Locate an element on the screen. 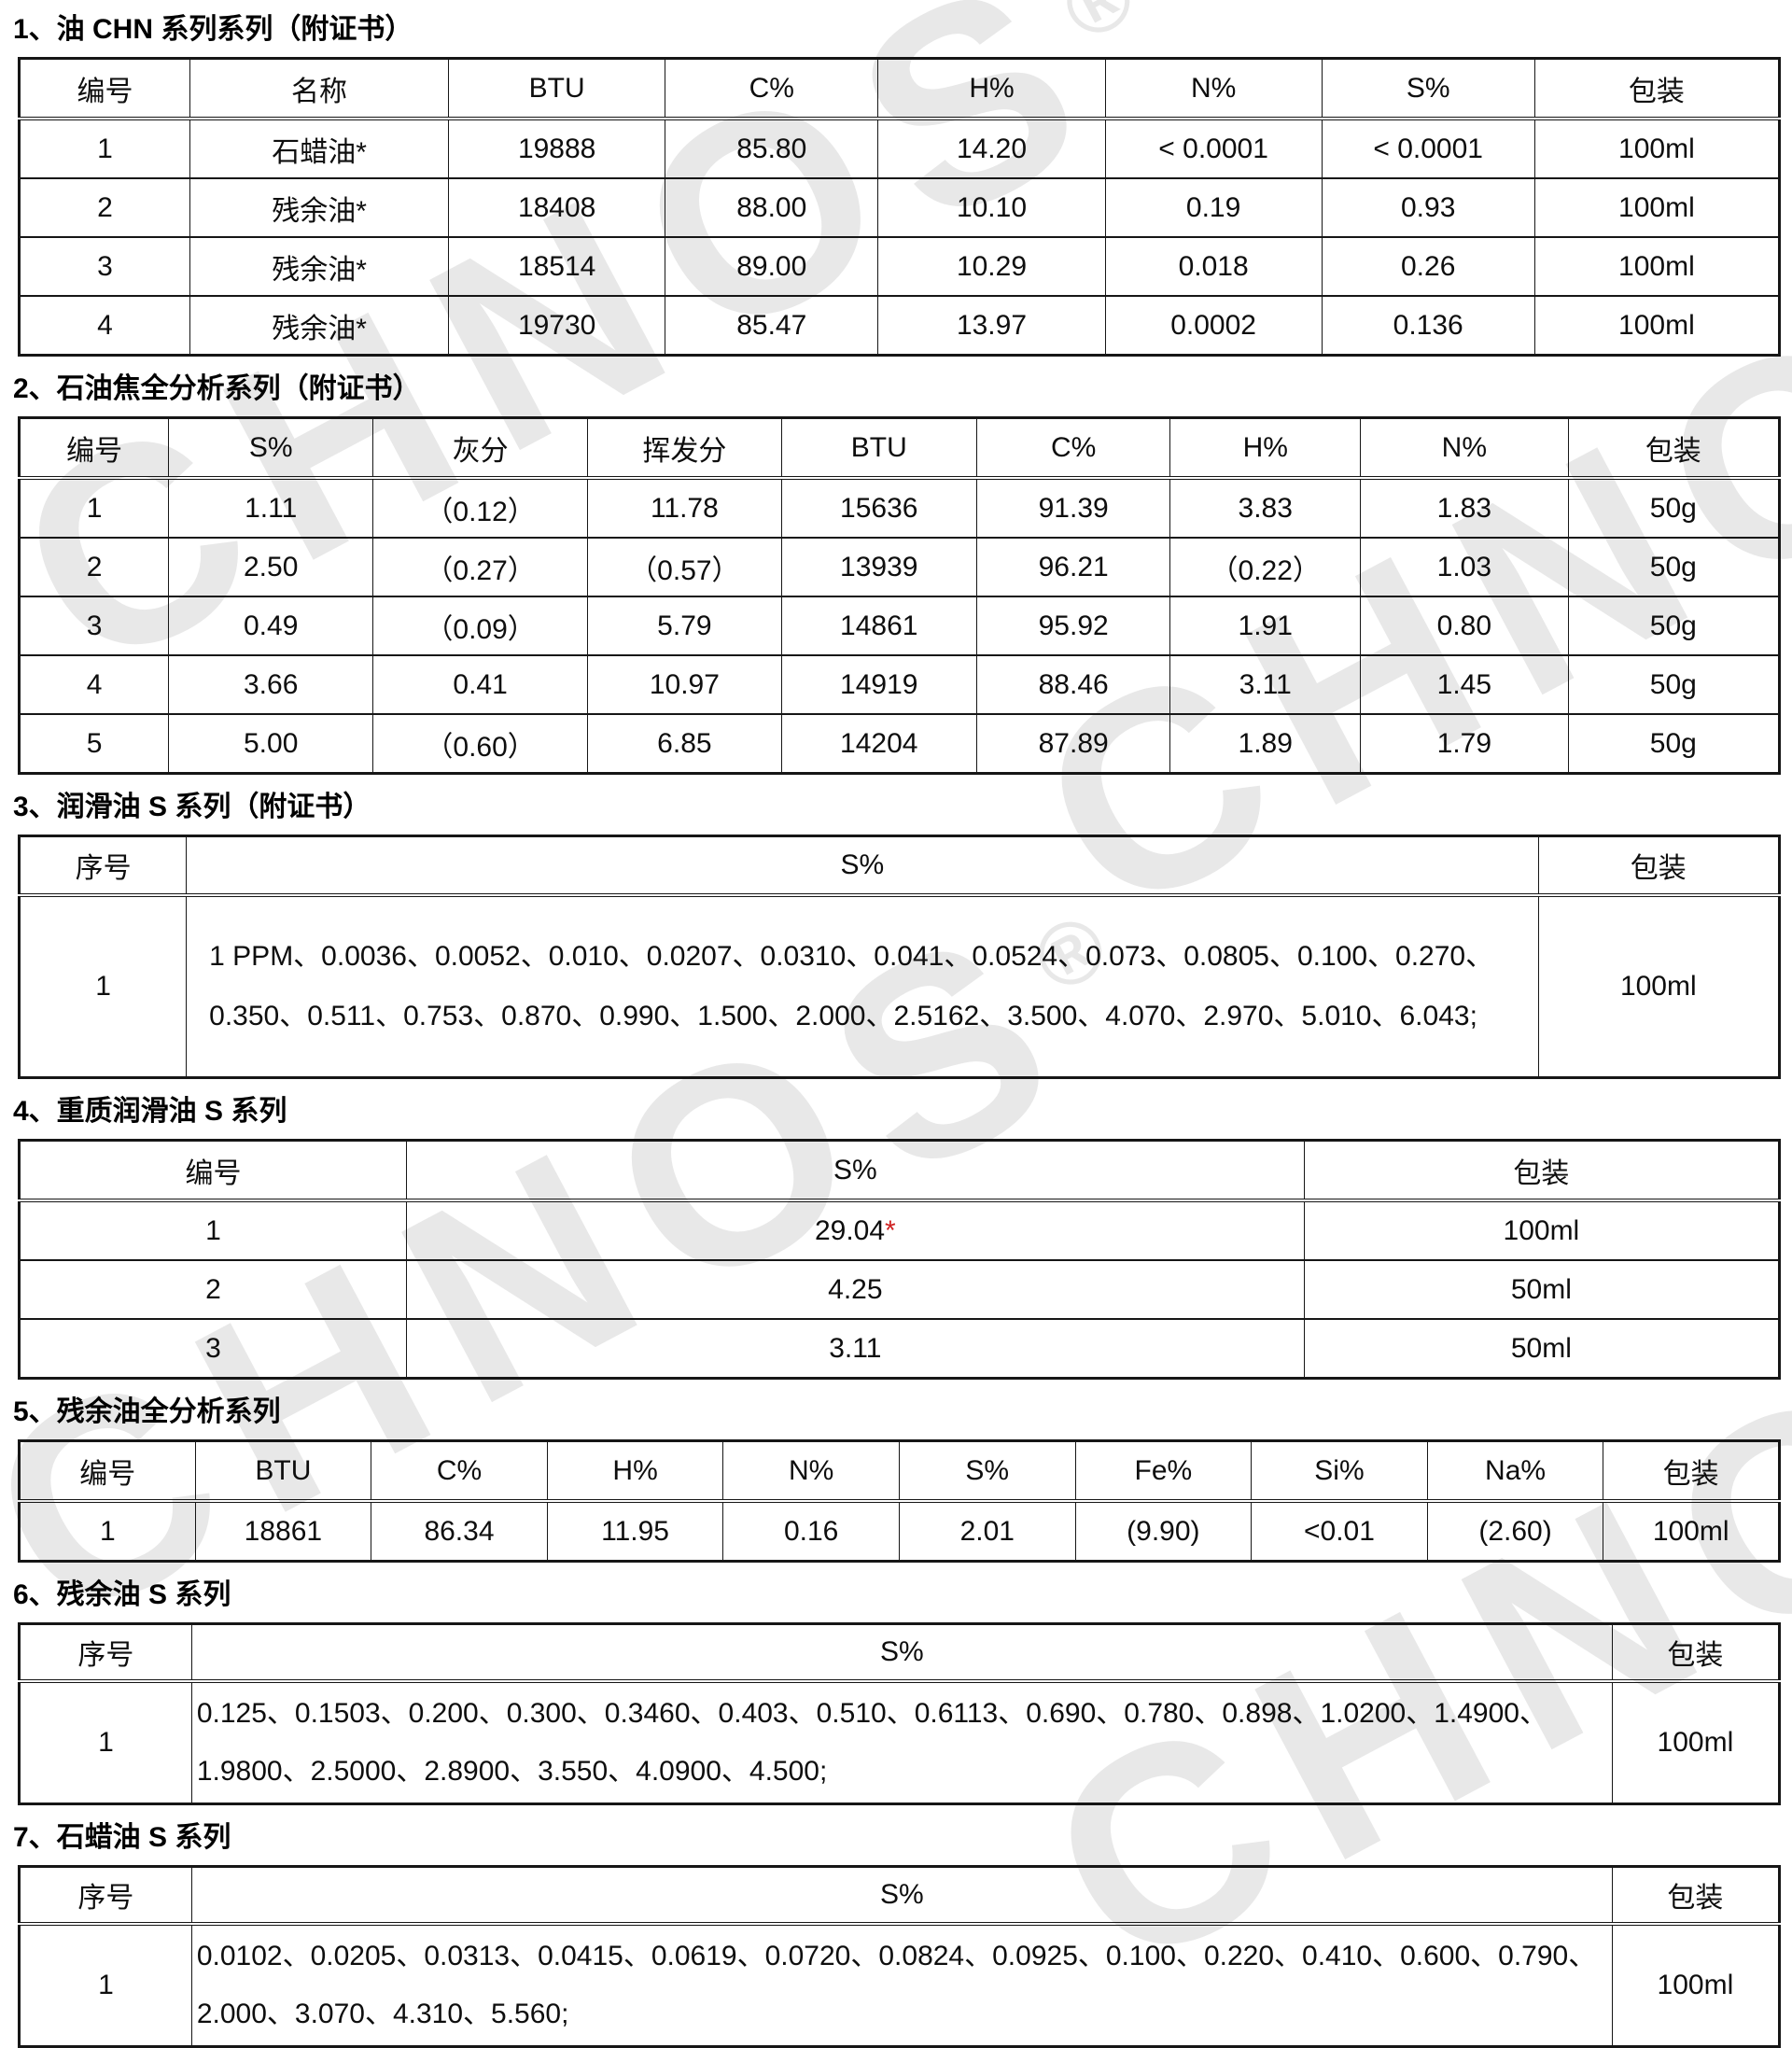  section-title: 7、石蜡油 S 系列 is located at coordinates (122, 1837).